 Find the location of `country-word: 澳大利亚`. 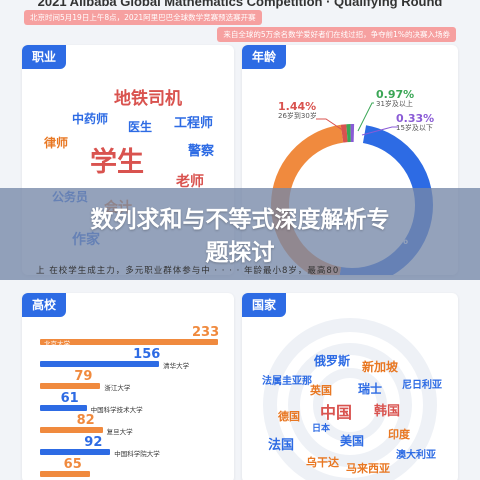

country-word: 澳大利亚 is located at coordinates (416, 455).